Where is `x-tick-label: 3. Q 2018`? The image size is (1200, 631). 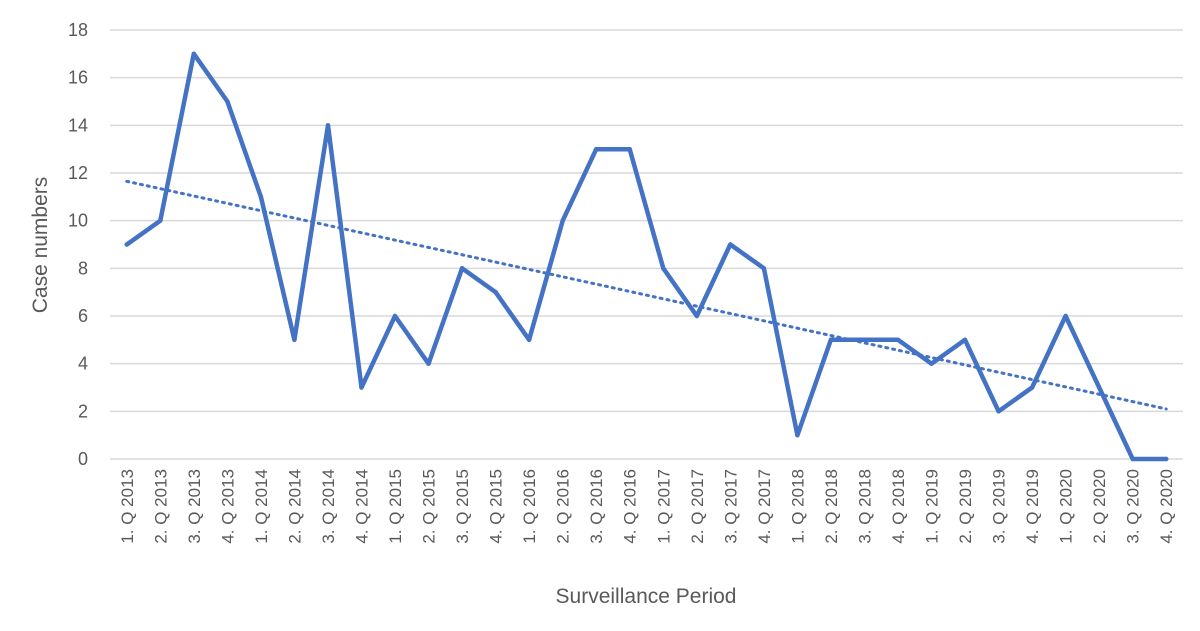 x-tick-label: 3. Q 2018 is located at coordinates (864, 506).